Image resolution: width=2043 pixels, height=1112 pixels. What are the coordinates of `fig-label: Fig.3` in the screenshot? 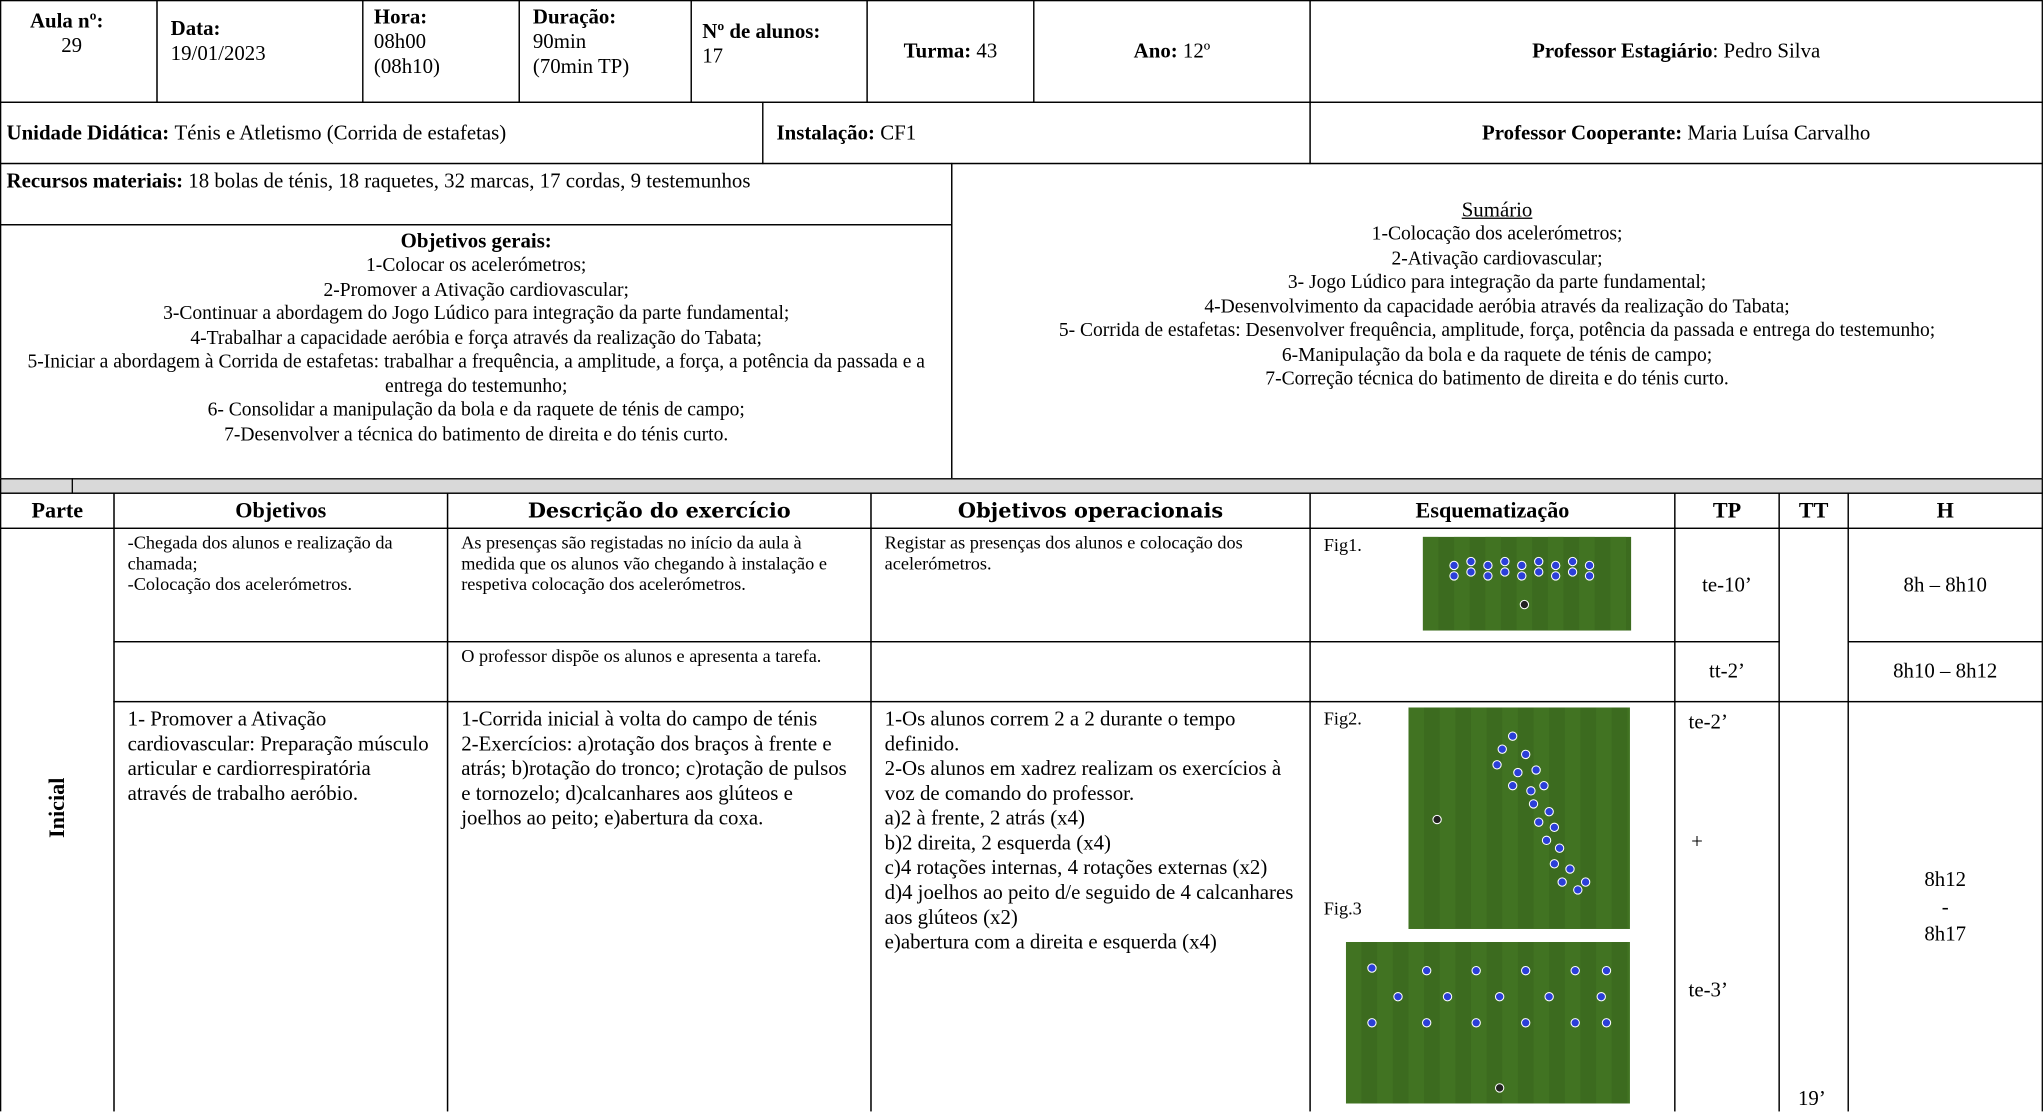 It's located at (1342, 910).